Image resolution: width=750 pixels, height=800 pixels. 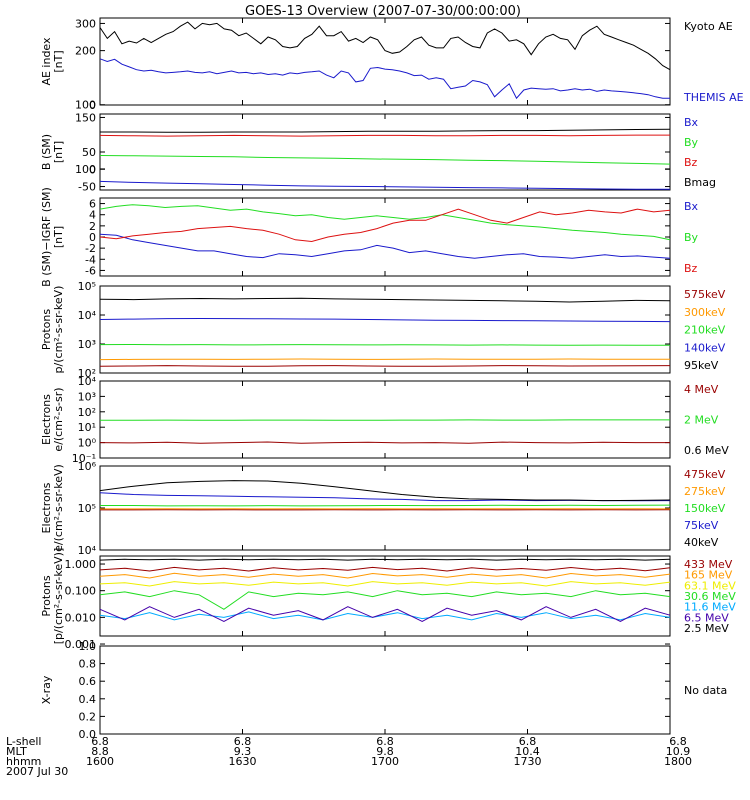 I want to click on y-tick-label: 50, so click(x=89, y=152).